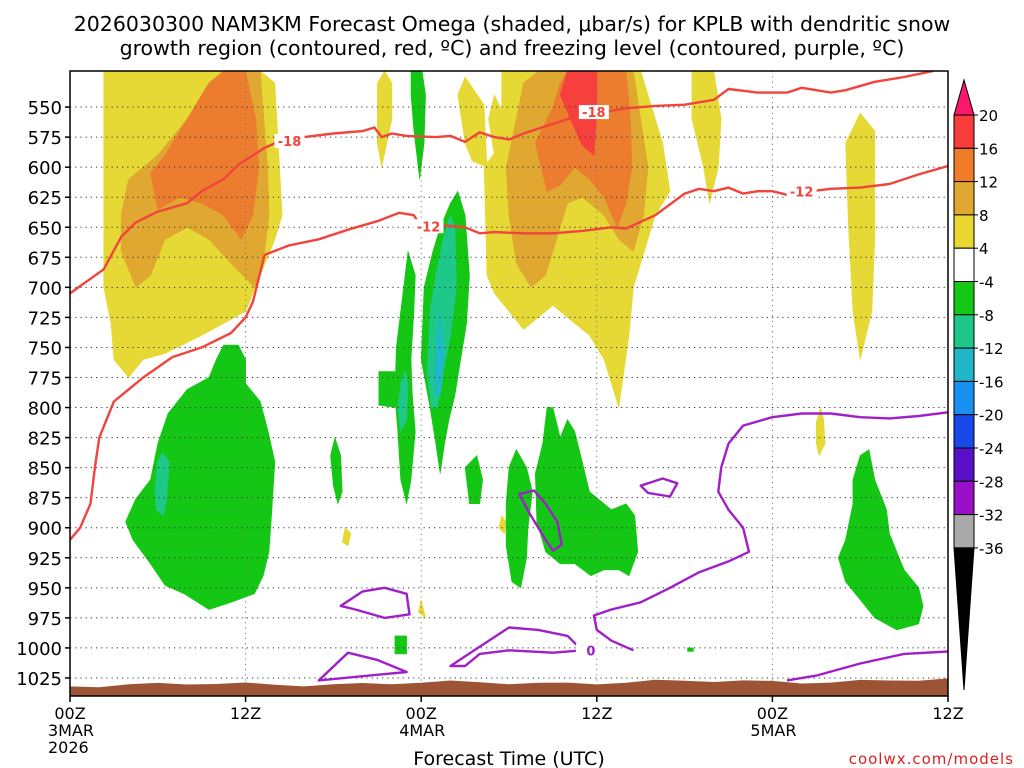 The image size is (1024, 768). What do you see at coordinates (964, 619) in the screenshot?
I see `colorbar-bottom-arrow` at bounding box center [964, 619].